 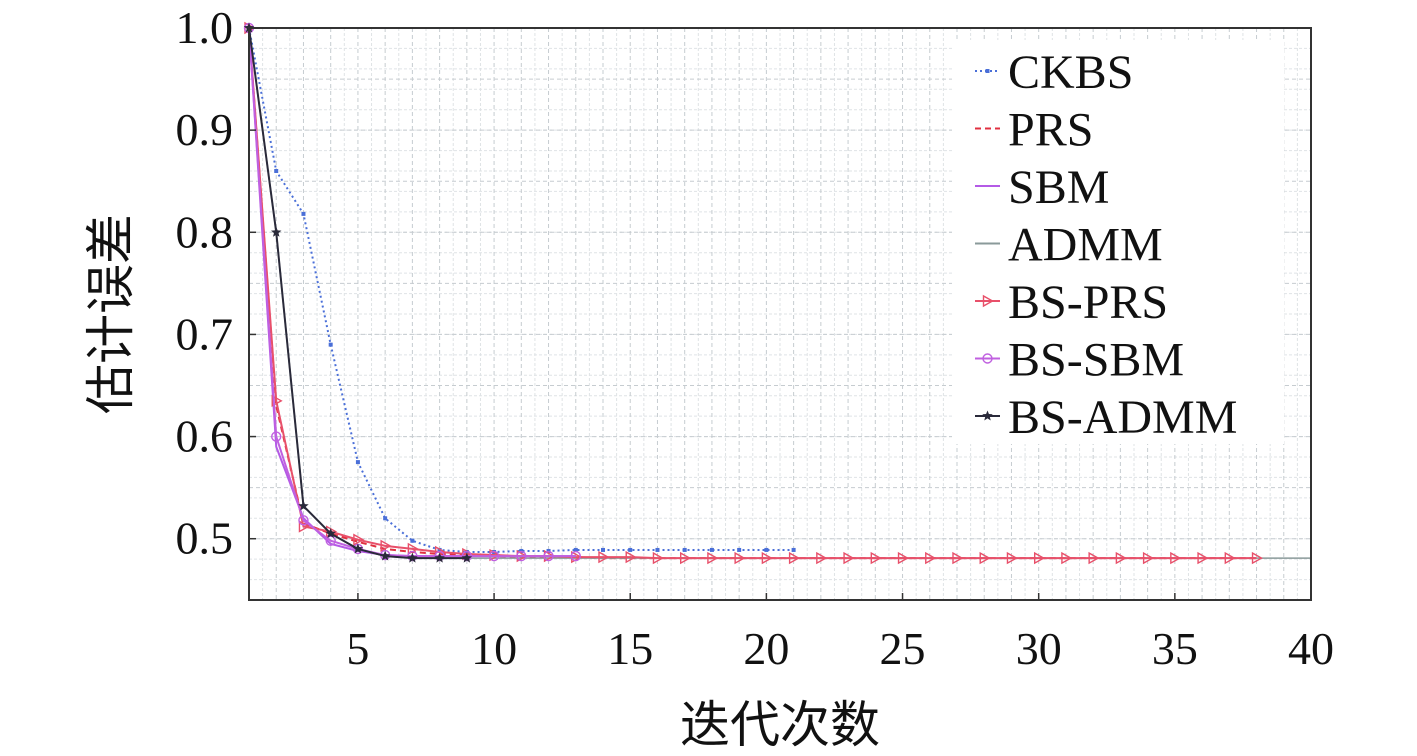 What do you see at coordinates (1088, 302) in the screenshot?
I see `legend-label-bs-prs: BS-PRS` at bounding box center [1088, 302].